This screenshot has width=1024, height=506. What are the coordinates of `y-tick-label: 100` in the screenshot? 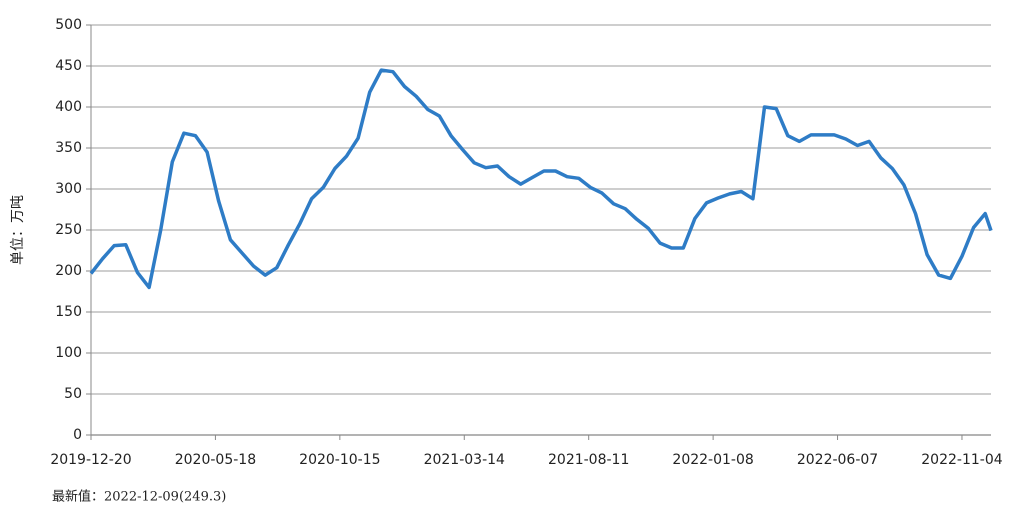 It's located at (68, 353).